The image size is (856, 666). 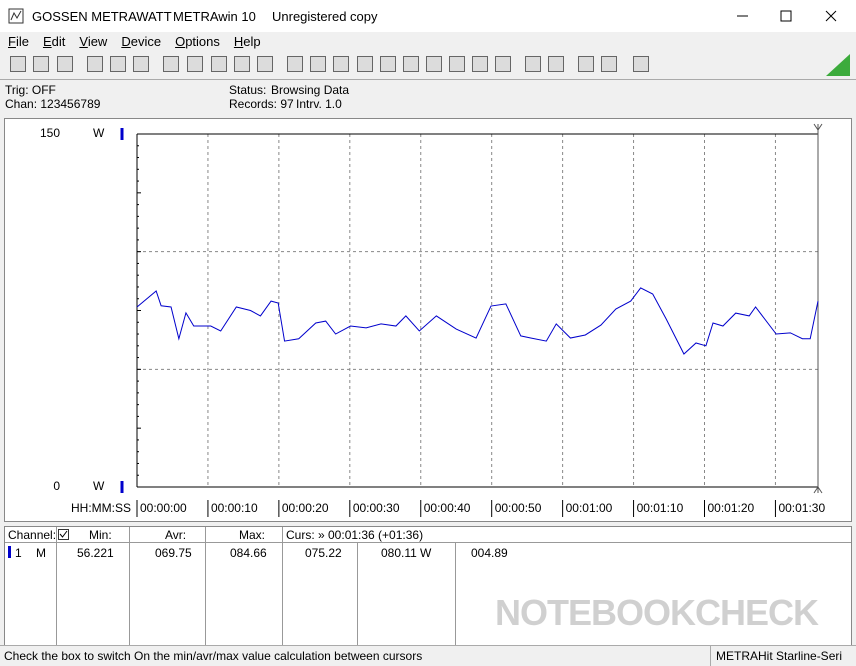 What do you see at coordinates (95, 553) in the screenshot?
I see `cell: 56.221` at bounding box center [95, 553].